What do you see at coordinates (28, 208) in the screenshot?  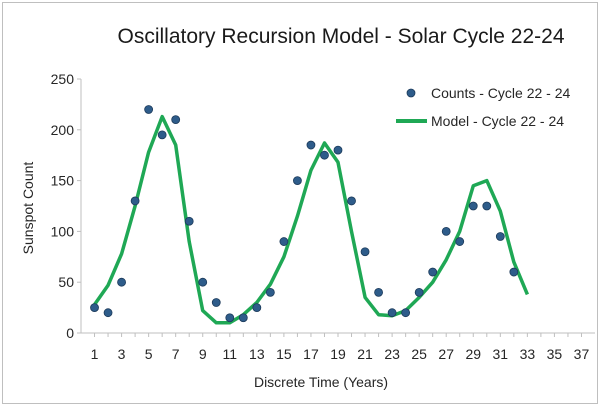 I see `y-axis-label: Sunspot Count` at bounding box center [28, 208].